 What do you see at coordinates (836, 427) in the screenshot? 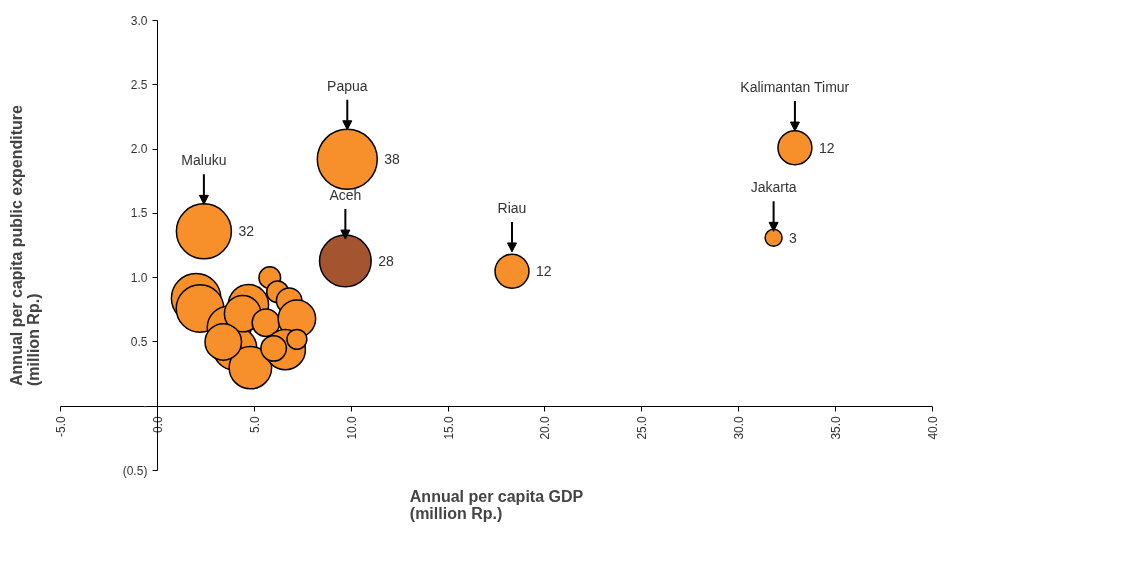
I see `x-tick-label: 35.0` at bounding box center [836, 427].